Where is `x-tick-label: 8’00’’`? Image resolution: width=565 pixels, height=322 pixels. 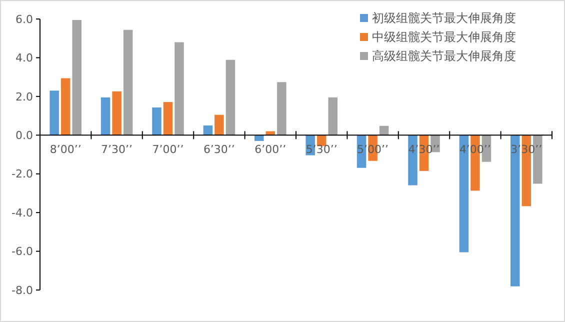
x-tick-label: 8’00’’ is located at coordinates (66, 149).